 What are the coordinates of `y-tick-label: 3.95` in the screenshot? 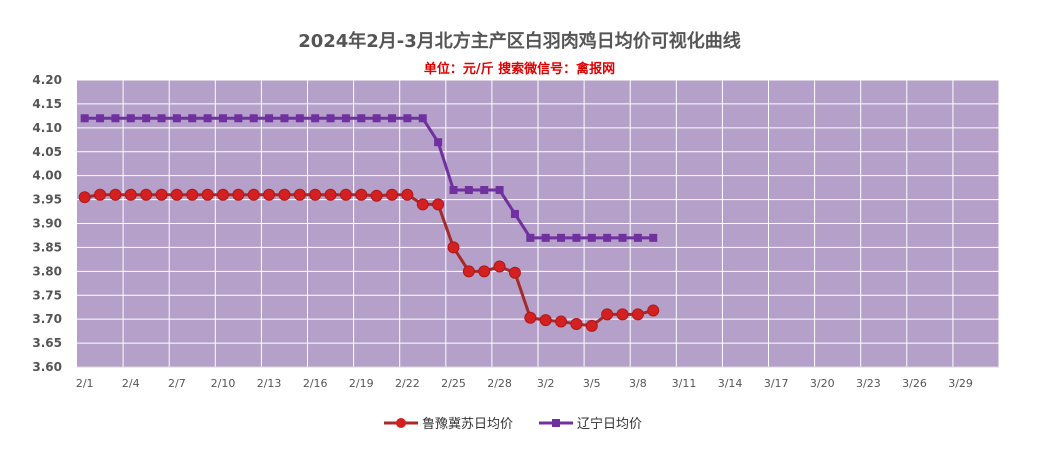 It's located at (47, 200).